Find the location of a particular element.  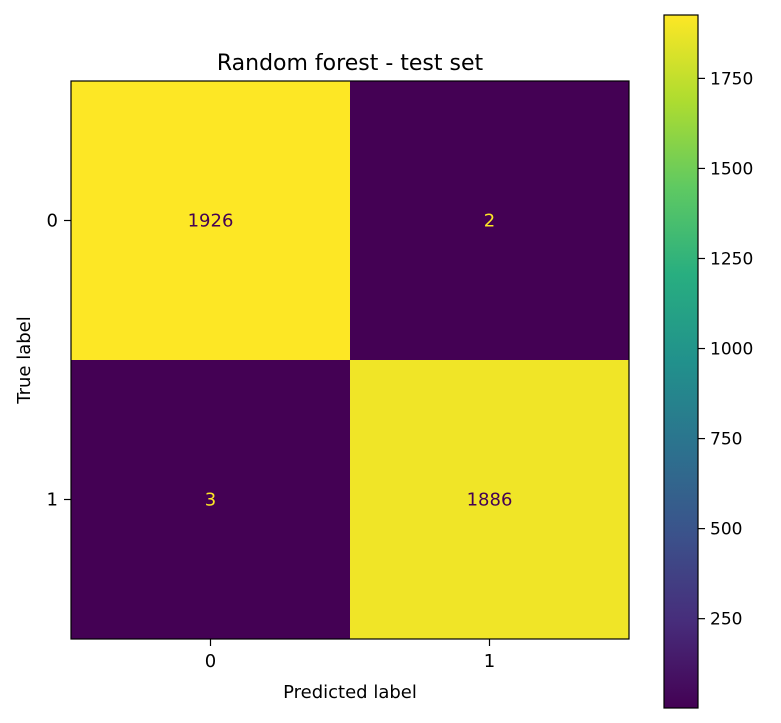

cell-value-label: 1926 is located at coordinates (211, 221).